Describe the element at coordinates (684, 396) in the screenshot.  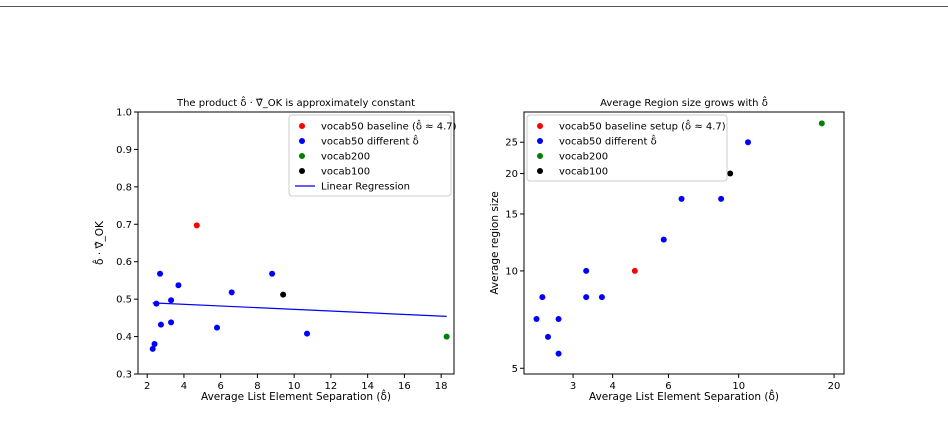
I see `right-x-axis-title: Average List Element Separation (δ̂)` at that location.